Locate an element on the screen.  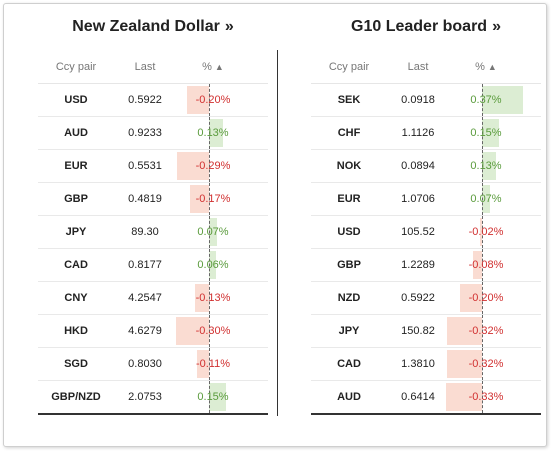
pct-change-value: -0.11% is located at coordinates (213, 364).